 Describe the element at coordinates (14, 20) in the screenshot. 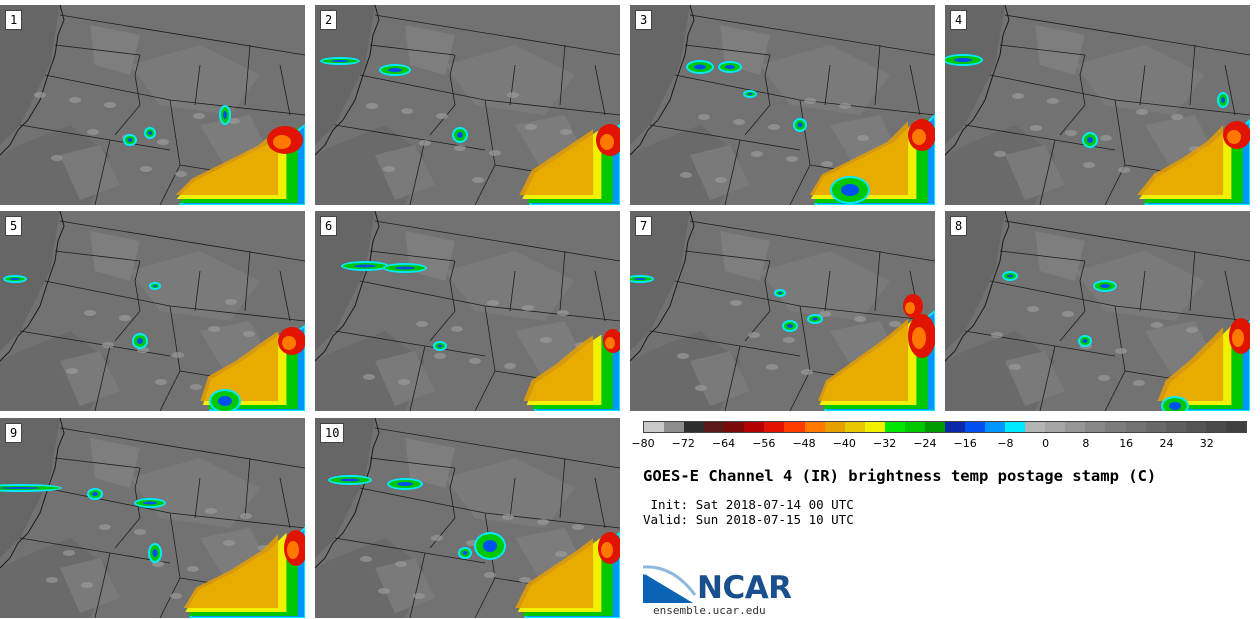

I see `panel-number-label: 1` at that location.